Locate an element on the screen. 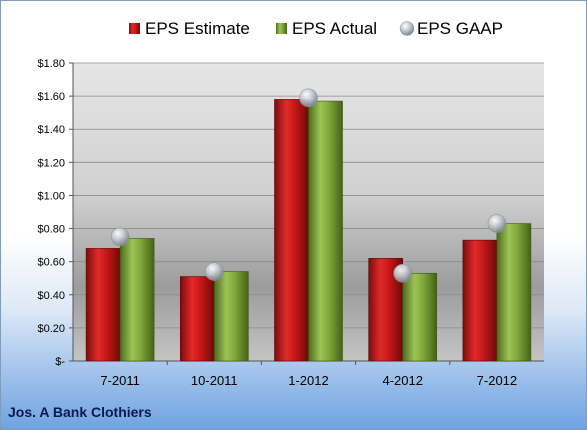 The width and height of the screenshot is (587, 430). legend-marker is located at coordinates (407, 28).